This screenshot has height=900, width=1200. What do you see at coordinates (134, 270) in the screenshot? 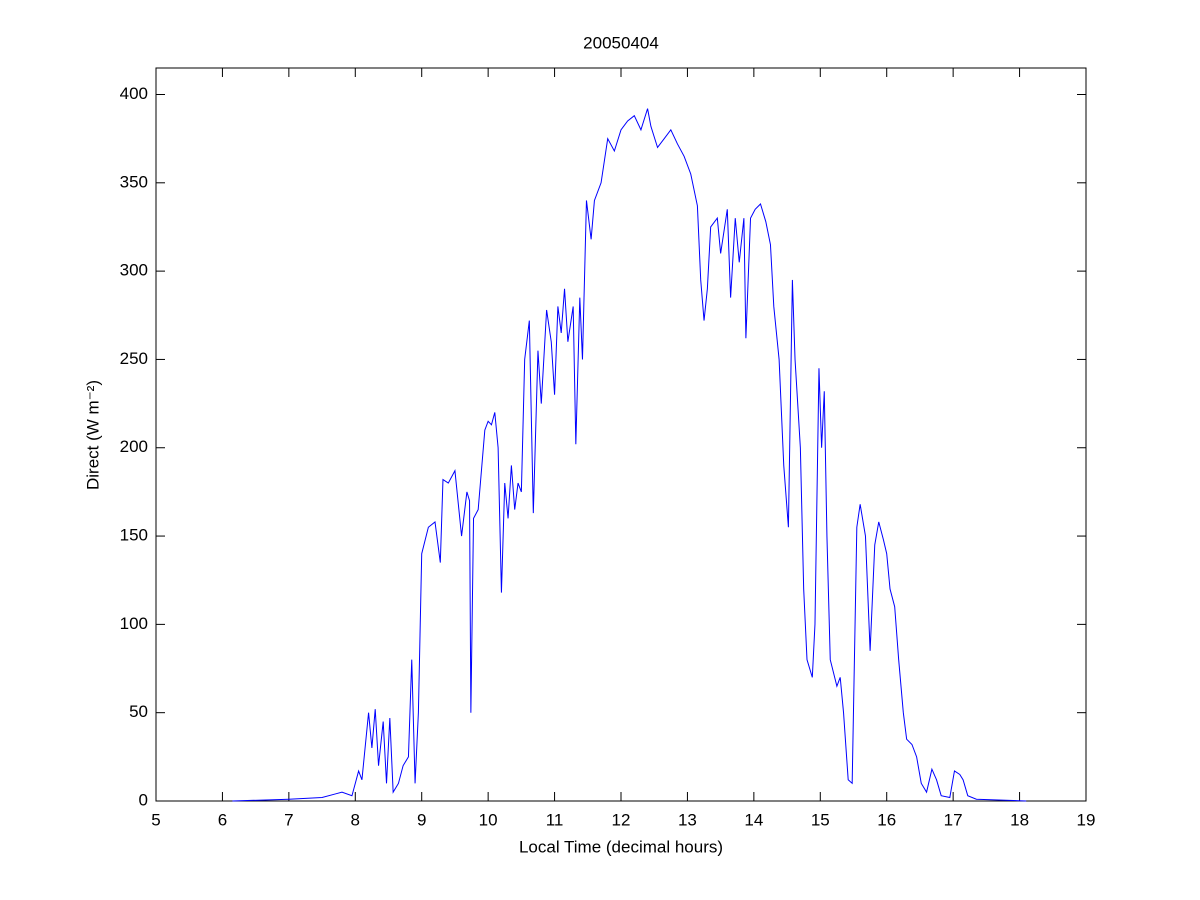
I see `y-tick-label: 300` at bounding box center [134, 270].